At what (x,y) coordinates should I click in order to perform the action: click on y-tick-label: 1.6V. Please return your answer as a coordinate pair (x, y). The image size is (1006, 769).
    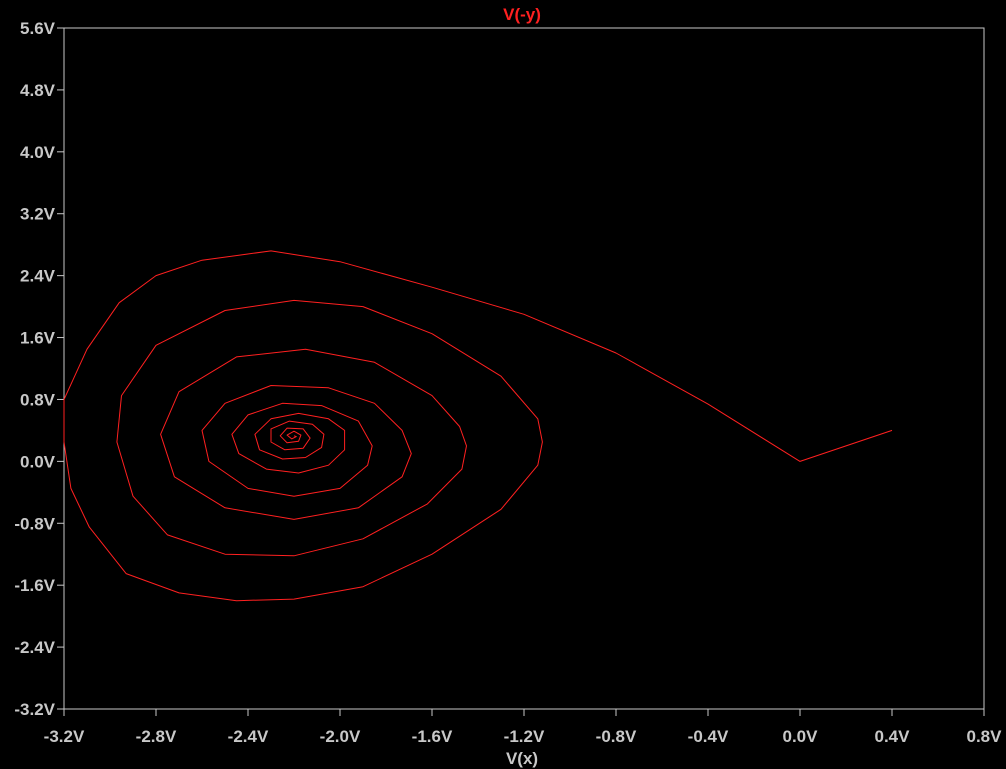
    Looking at the image, I should click on (38, 338).